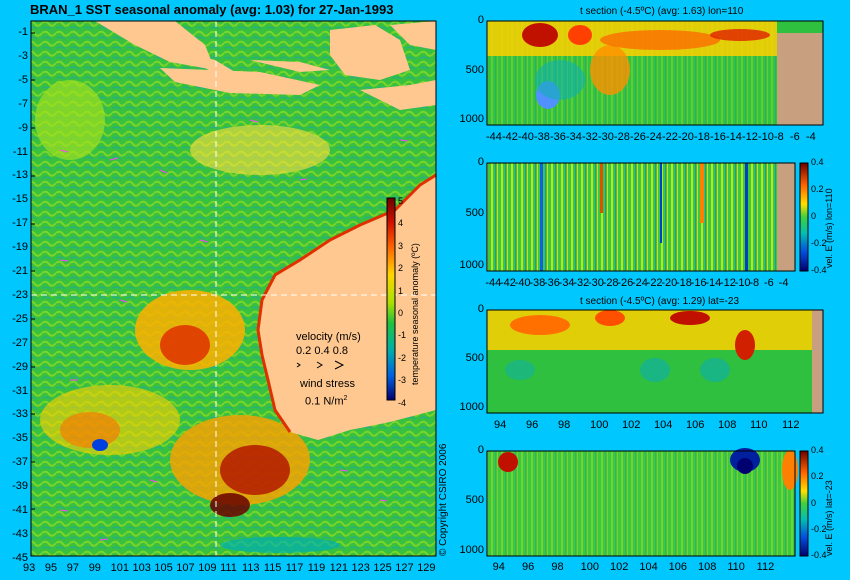 The height and width of the screenshot is (580, 850). I want to click on map-lon-tick: 93, so click(29, 568).